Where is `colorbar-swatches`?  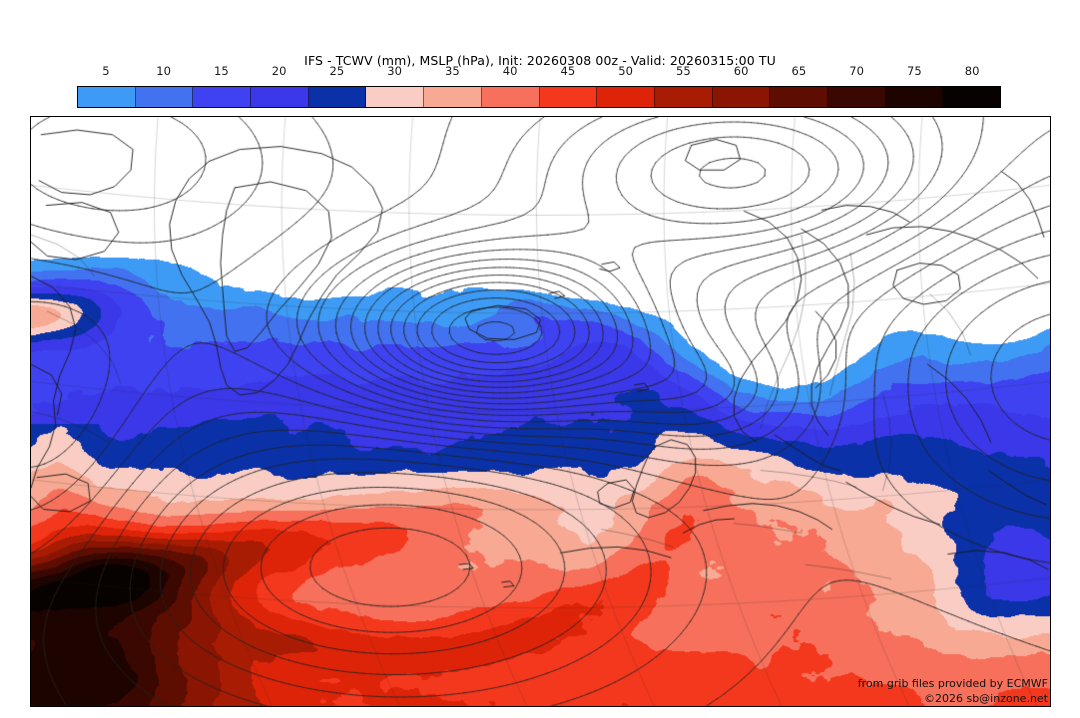
colorbar-swatches is located at coordinates (539, 97).